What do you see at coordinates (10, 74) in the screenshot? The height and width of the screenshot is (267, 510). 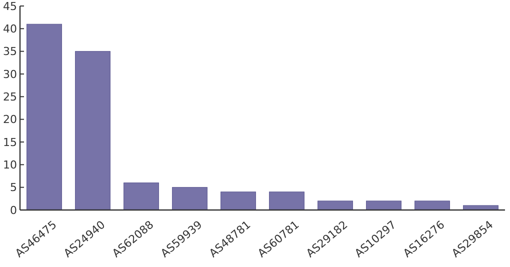 I see `y-tick-label: 30` at bounding box center [10, 74].